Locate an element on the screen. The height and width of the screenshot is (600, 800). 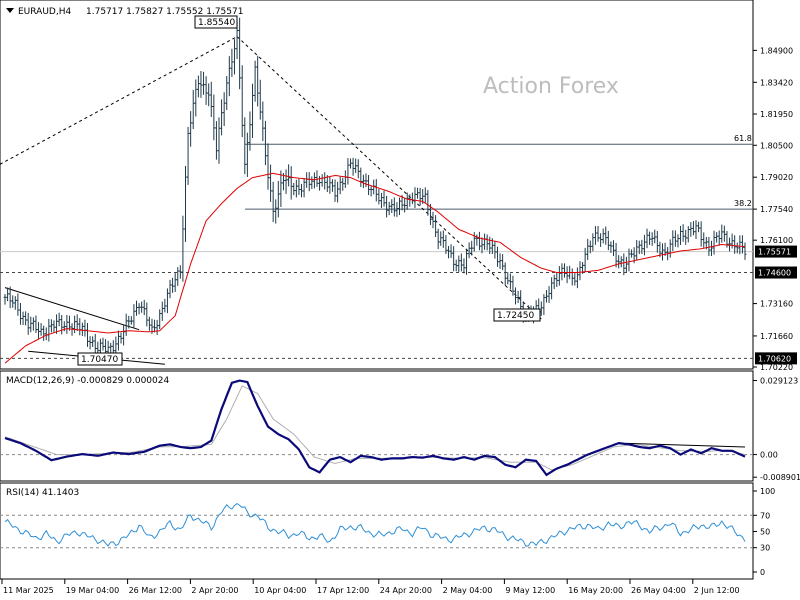
price-y-tick-label: 1.76100 is located at coordinates (776, 240).